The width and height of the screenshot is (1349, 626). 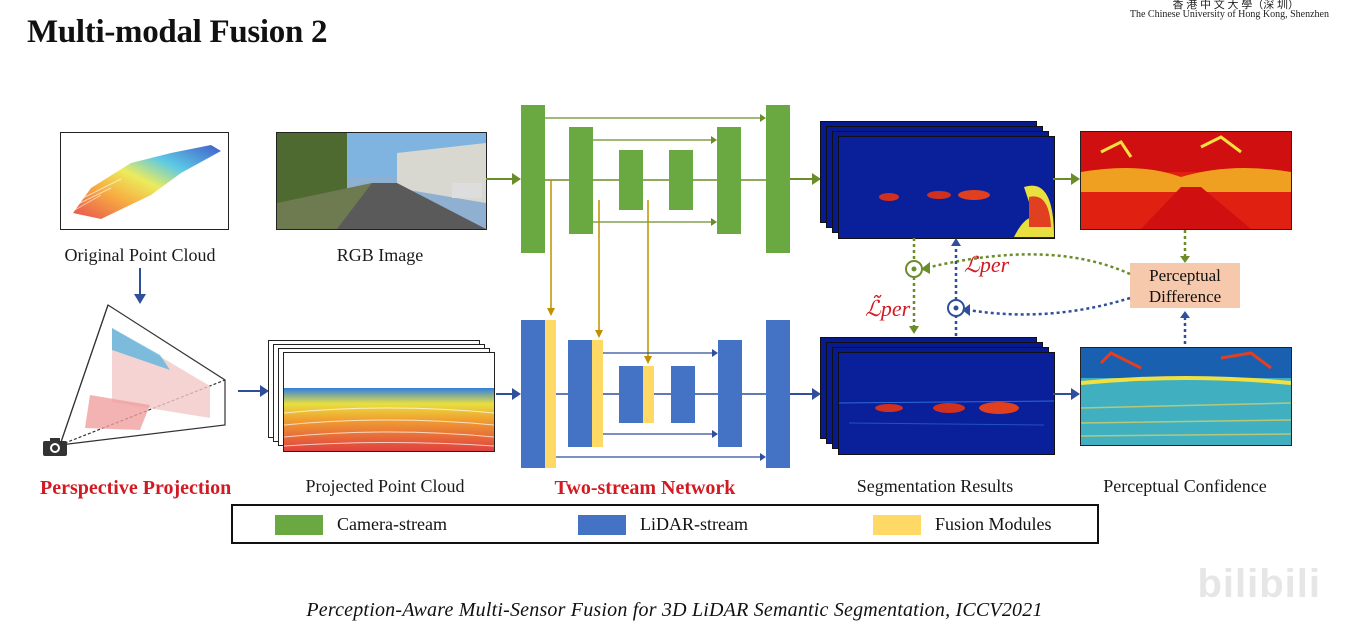 What do you see at coordinates (966, 211) in the screenshot?
I see `camera-seg-drawing` at bounding box center [966, 211].